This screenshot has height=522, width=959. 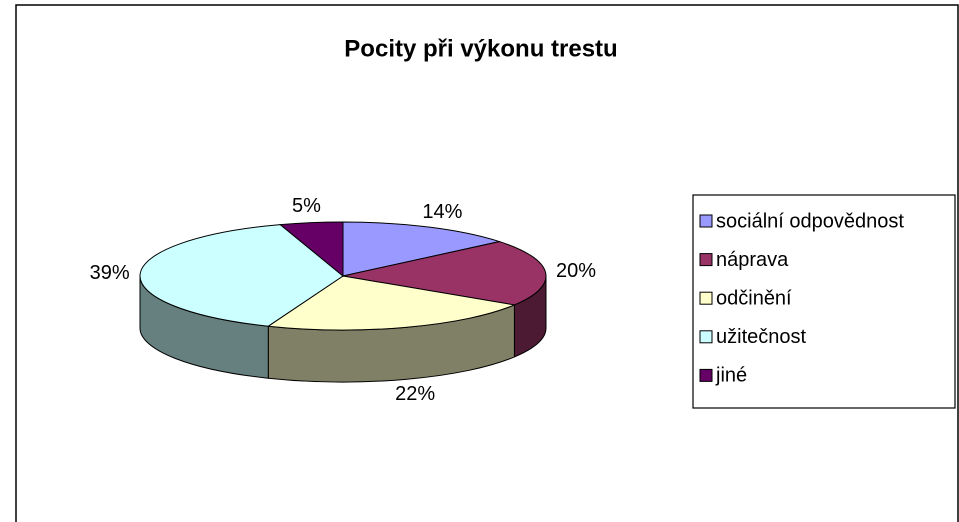 What do you see at coordinates (810, 221) in the screenshot?
I see `legend-label: sociální odpovědnost` at bounding box center [810, 221].